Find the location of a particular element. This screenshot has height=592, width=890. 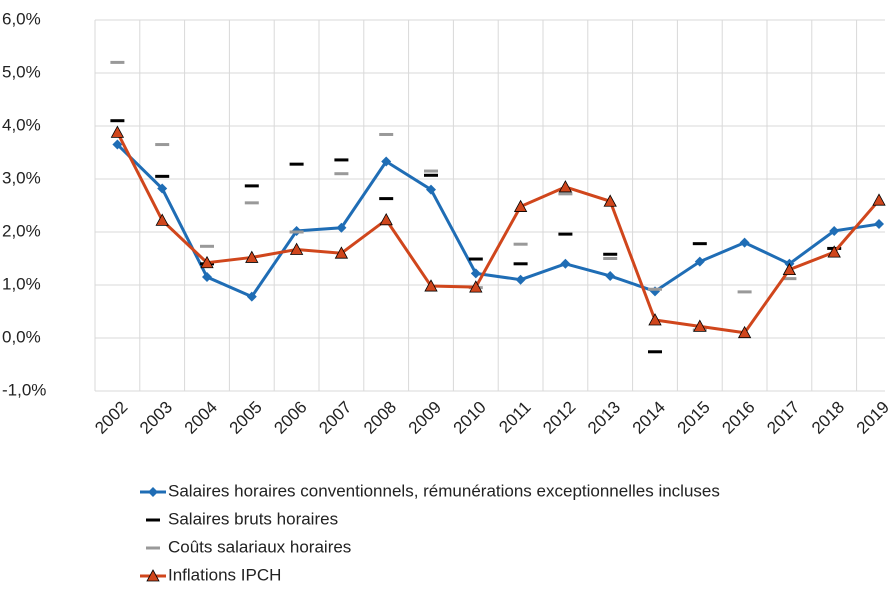

y-tick-label: 6,0% is located at coordinates (21, 18).